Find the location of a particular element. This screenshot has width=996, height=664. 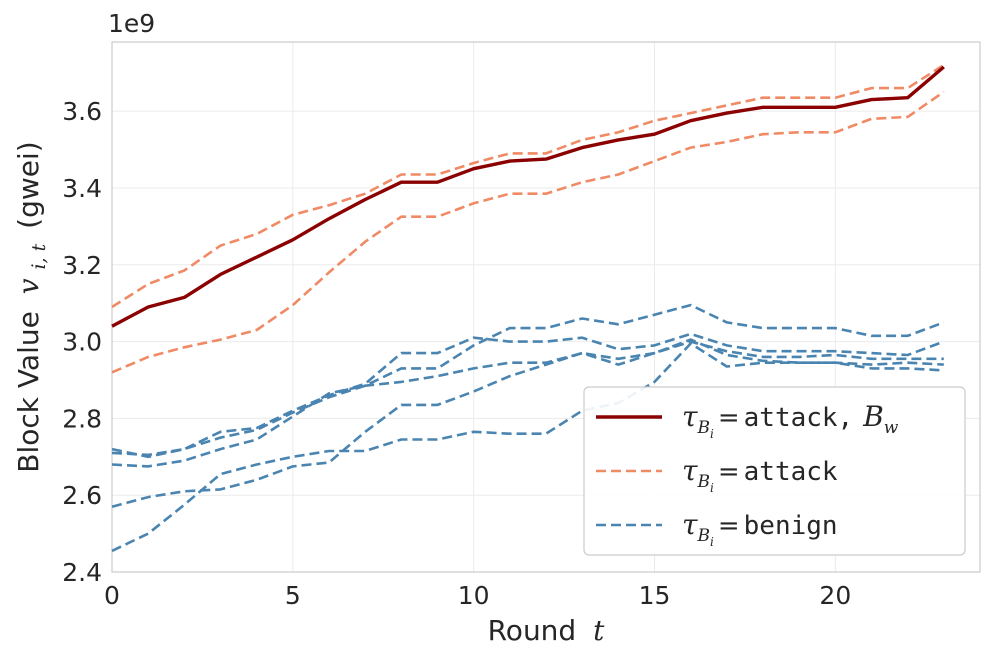

y-axis-label-unit: (gwei) is located at coordinates (28, 185).